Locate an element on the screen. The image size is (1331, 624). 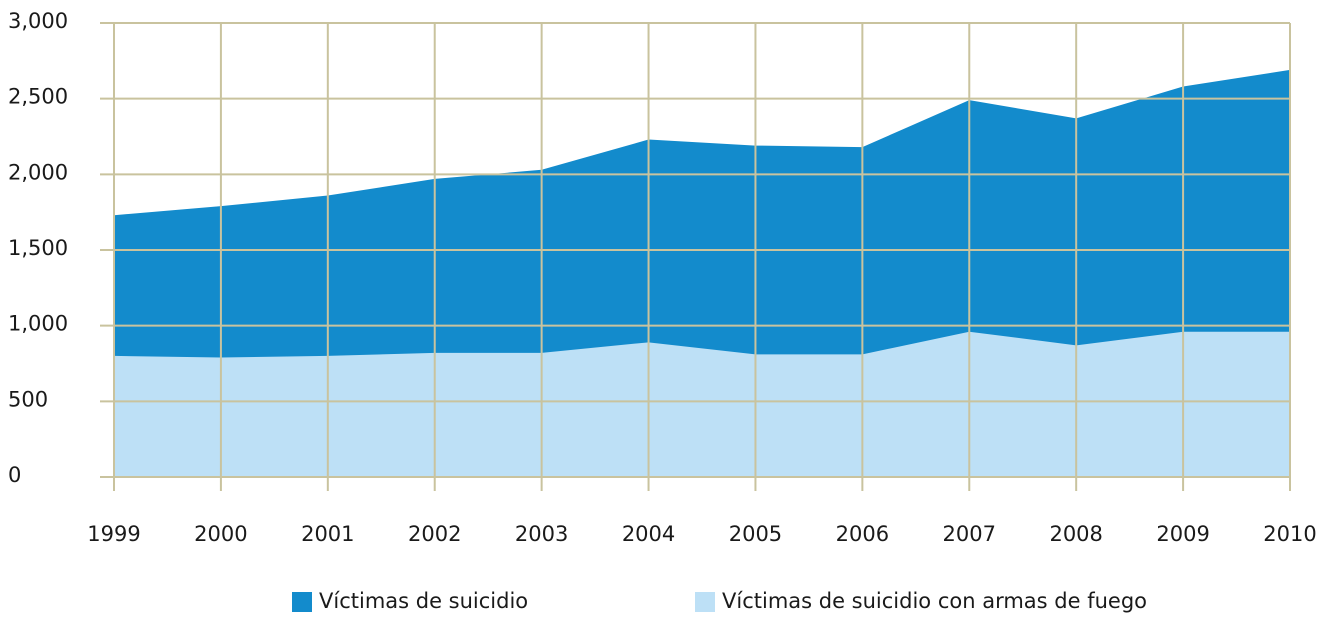
x-tick-label: 2010 is located at coordinates (1289, 534).